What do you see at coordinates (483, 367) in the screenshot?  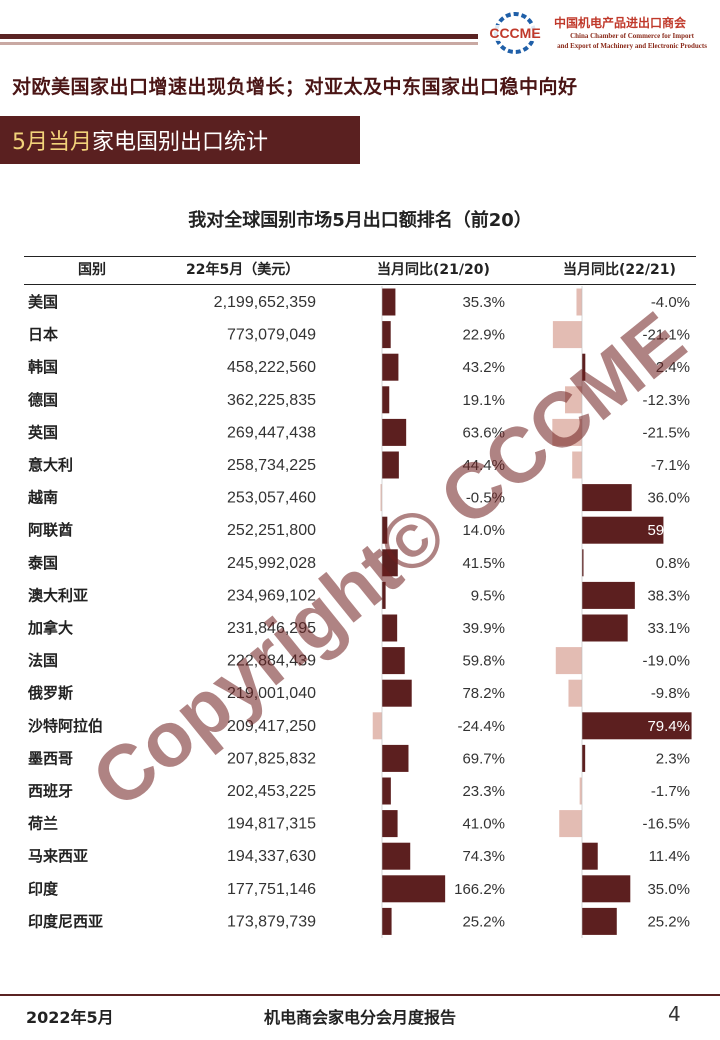 I see `pct-yoy-21-20: 43.2%` at bounding box center [483, 367].